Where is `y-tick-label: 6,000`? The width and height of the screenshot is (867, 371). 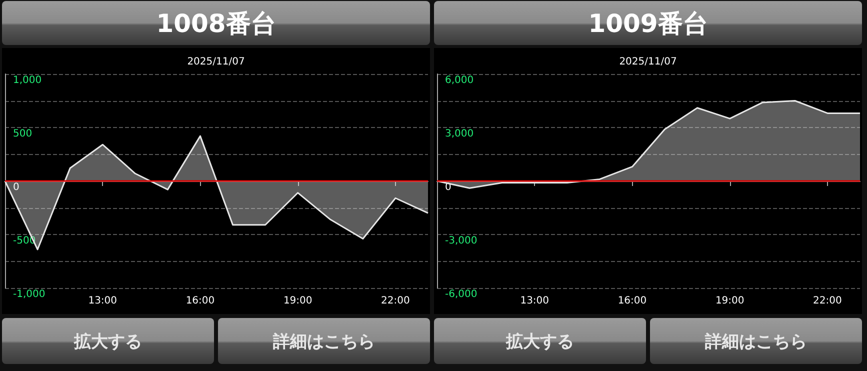
y-tick-label: 6,000 is located at coordinates (459, 80).